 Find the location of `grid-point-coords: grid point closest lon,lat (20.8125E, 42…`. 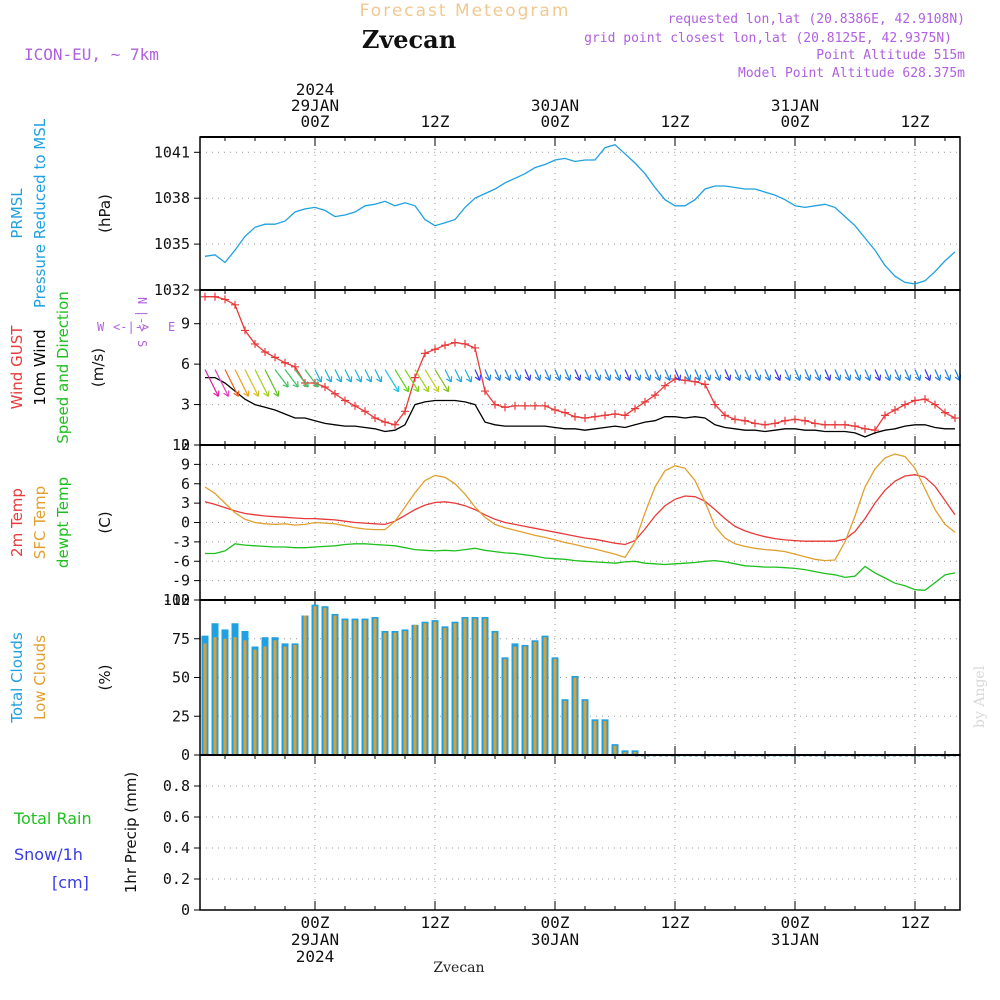

grid-point-coords: grid point closest lon,lat (20.8125E, 42… is located at coordinates (768, 38).